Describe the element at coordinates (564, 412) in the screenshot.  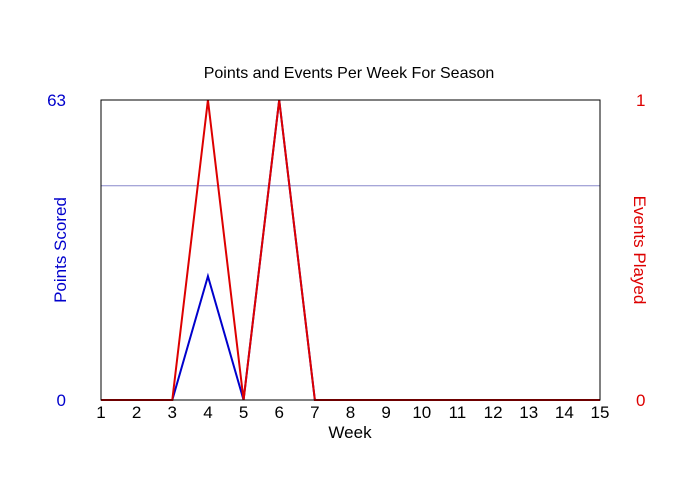
I see `x-tick-label: 14` at that location.